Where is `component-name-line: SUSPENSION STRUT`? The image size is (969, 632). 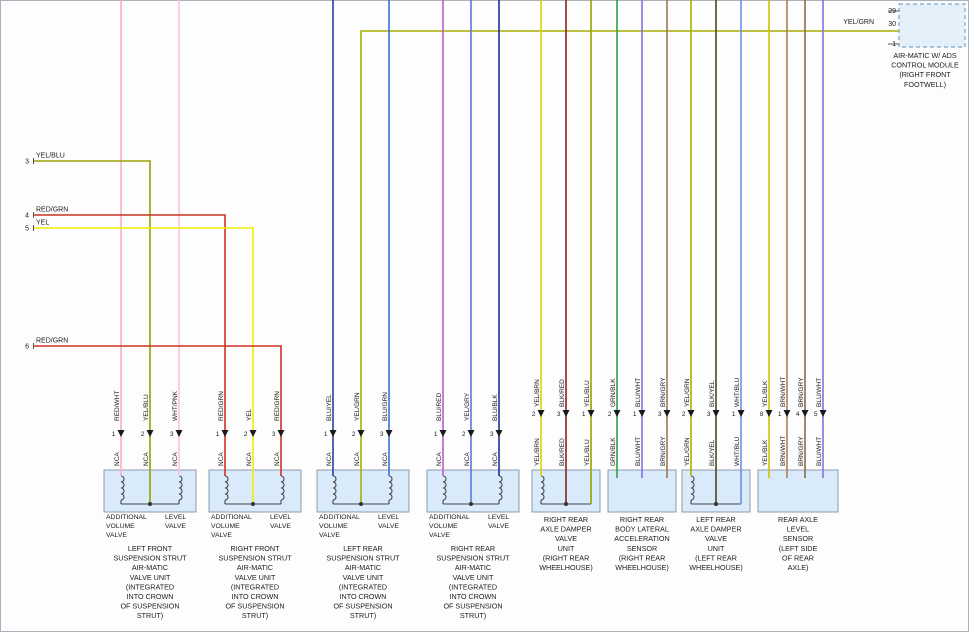
component-name-line: SUSPENSION STRUT is located at coordinates (363, 558).